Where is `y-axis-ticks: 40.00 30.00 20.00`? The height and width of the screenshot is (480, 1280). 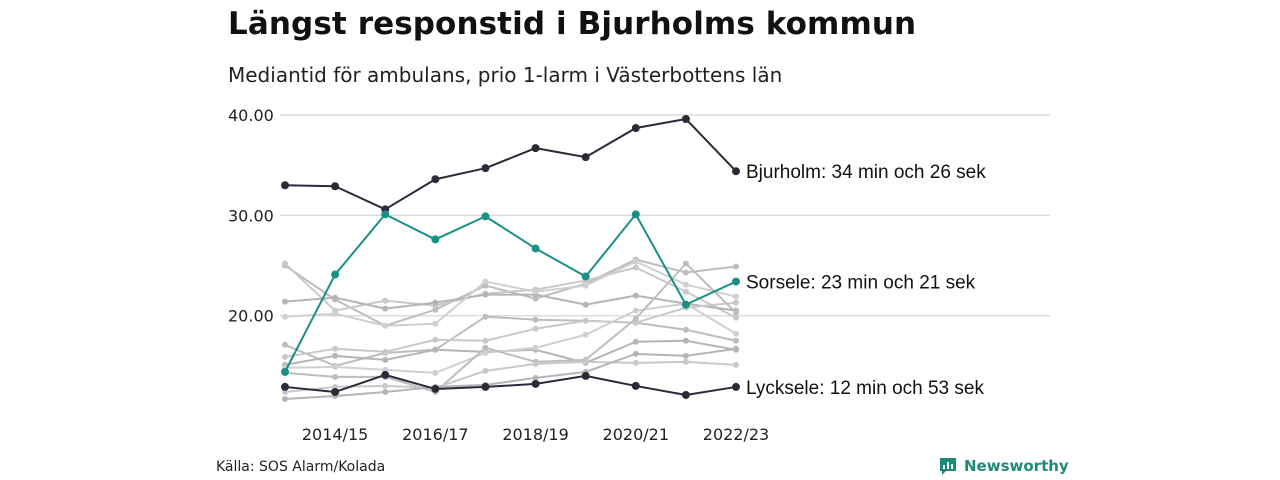
y-axis-ticks: 40.00 30.00 20.00 is located at coordinates (251, 216).